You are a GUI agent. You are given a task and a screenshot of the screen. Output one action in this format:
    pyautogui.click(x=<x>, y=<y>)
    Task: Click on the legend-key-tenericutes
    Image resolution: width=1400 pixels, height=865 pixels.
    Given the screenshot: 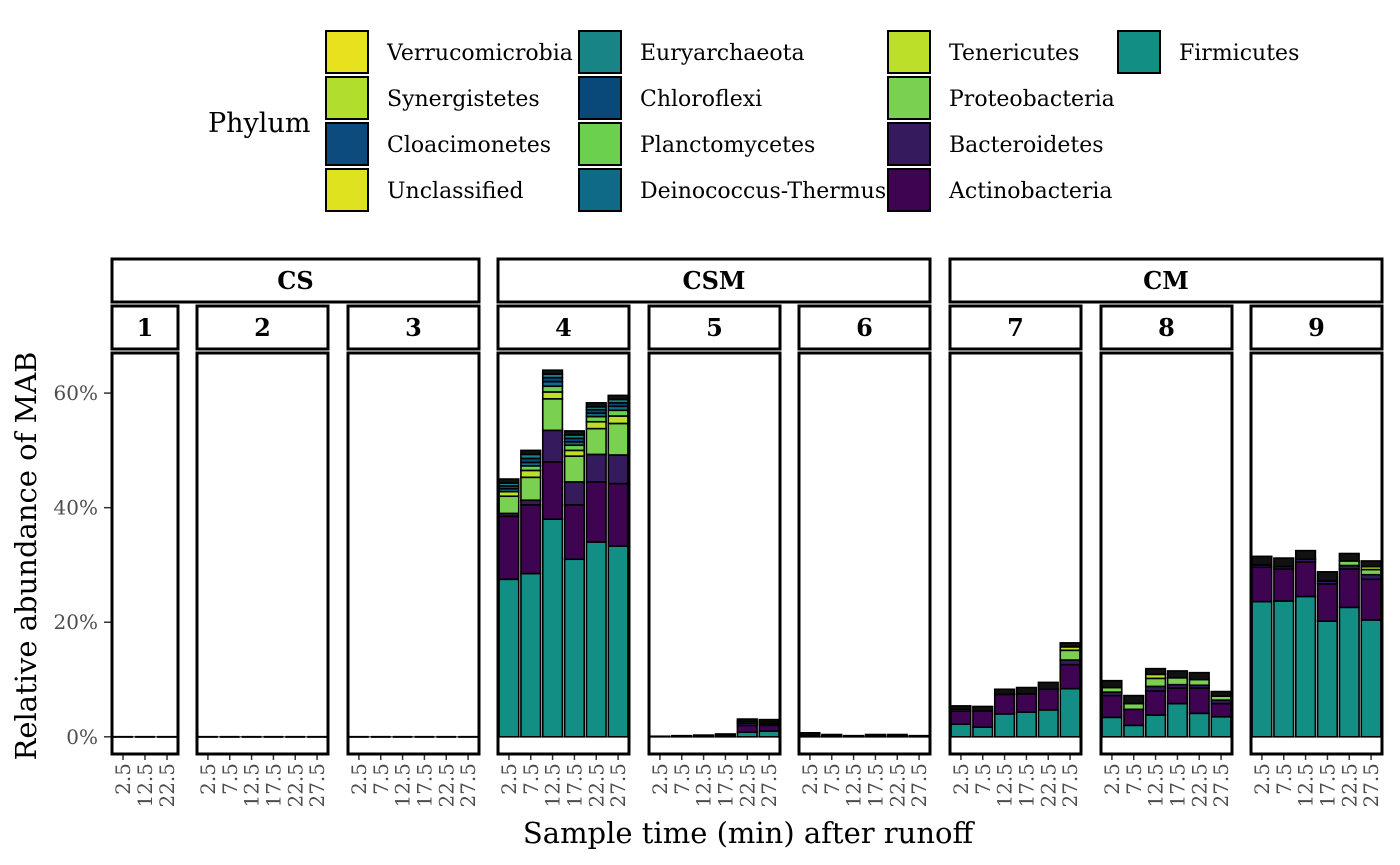 What is the action you would take?
    pyautogui.click(x=909, y=52)
    